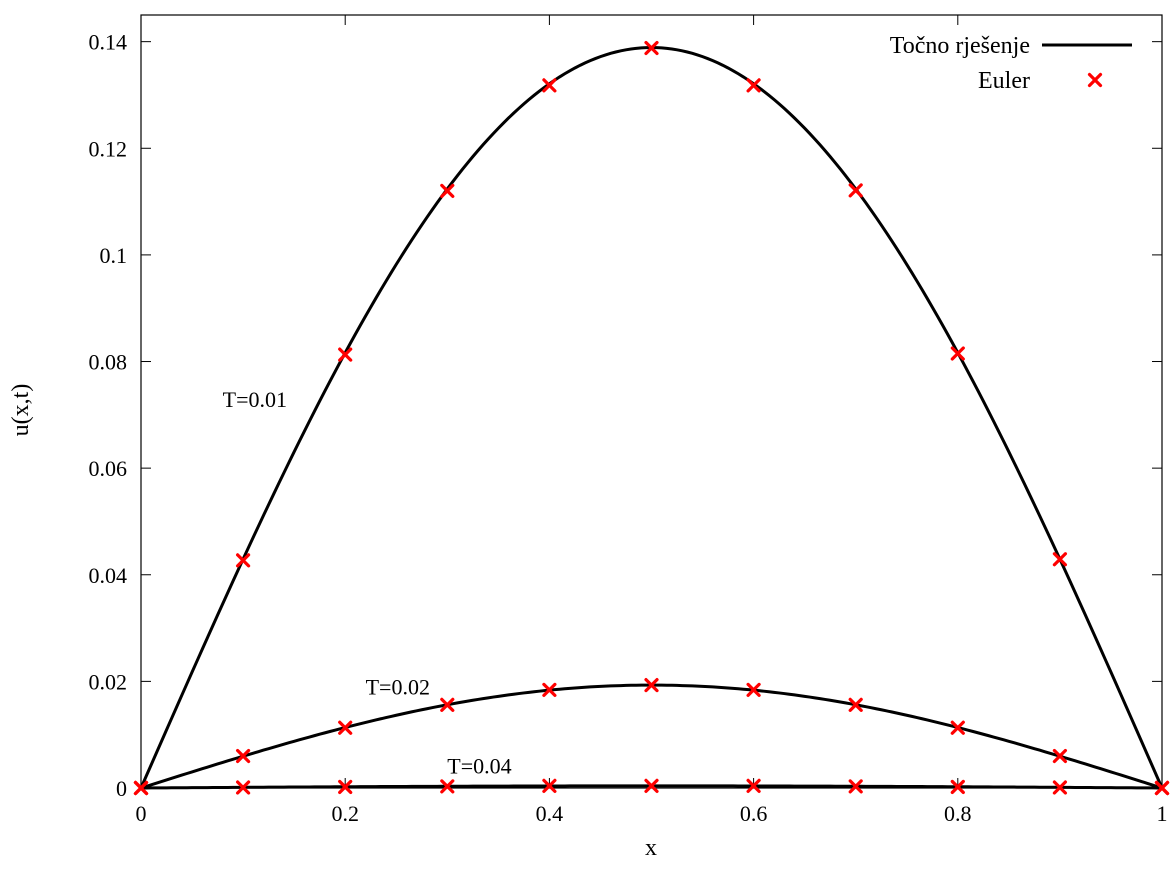 The image size is (1172, 884). Describe the element at coordinates (651, 736) in the screenshot. I see `exact-curve-T=0.02` at that location.